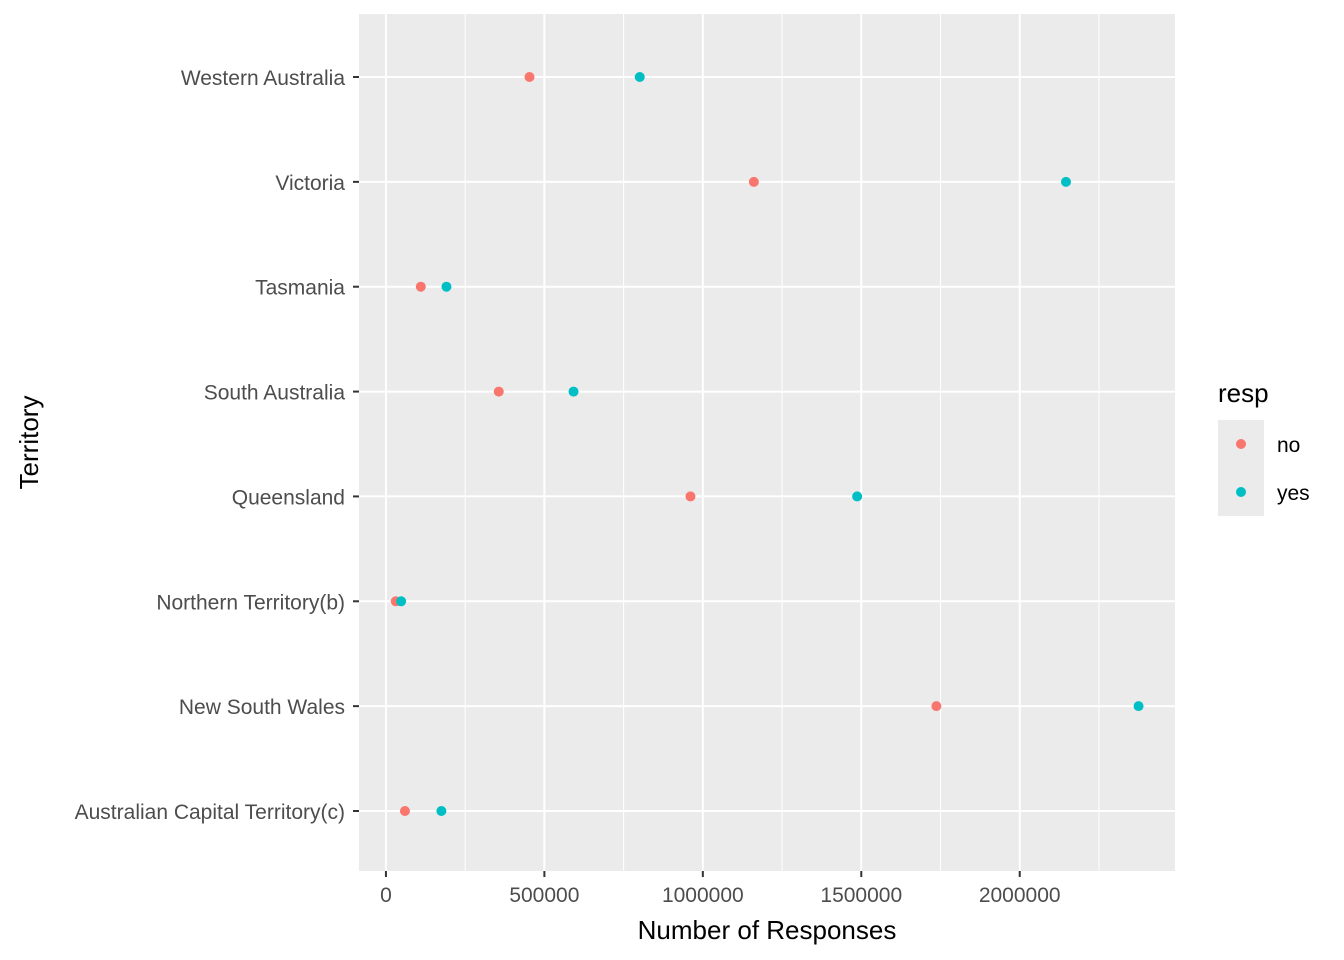 Image resolution: width=1344 pixels, height=960 pixels. Describe the element at coordinates (386, 895) in the screenshot. I see `x-tick-label: 0` at that location.